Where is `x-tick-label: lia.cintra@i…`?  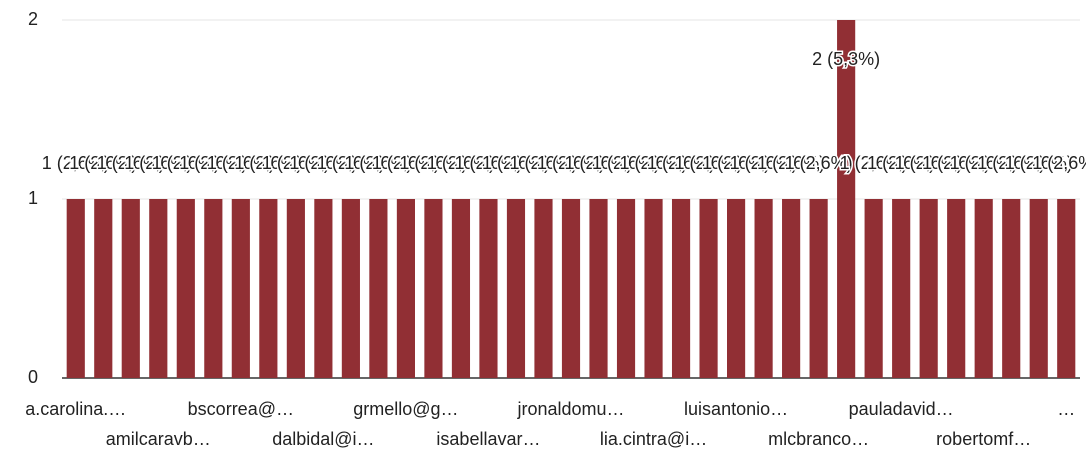 x-tick-label: lia.cintra@i… is located at coordinates (653, 439).